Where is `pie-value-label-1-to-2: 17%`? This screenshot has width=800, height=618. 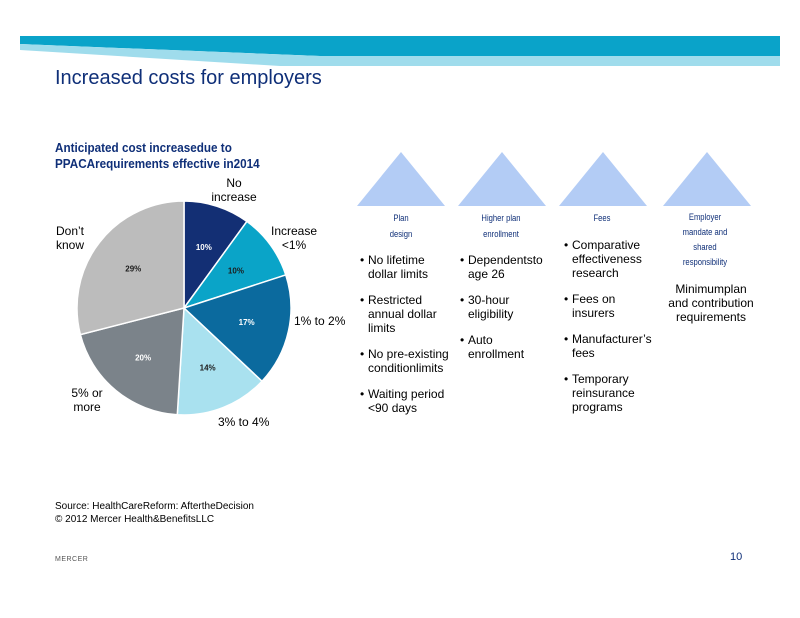 pie-value-label-1-to-2: 17% is located at coordinates (247, 322).